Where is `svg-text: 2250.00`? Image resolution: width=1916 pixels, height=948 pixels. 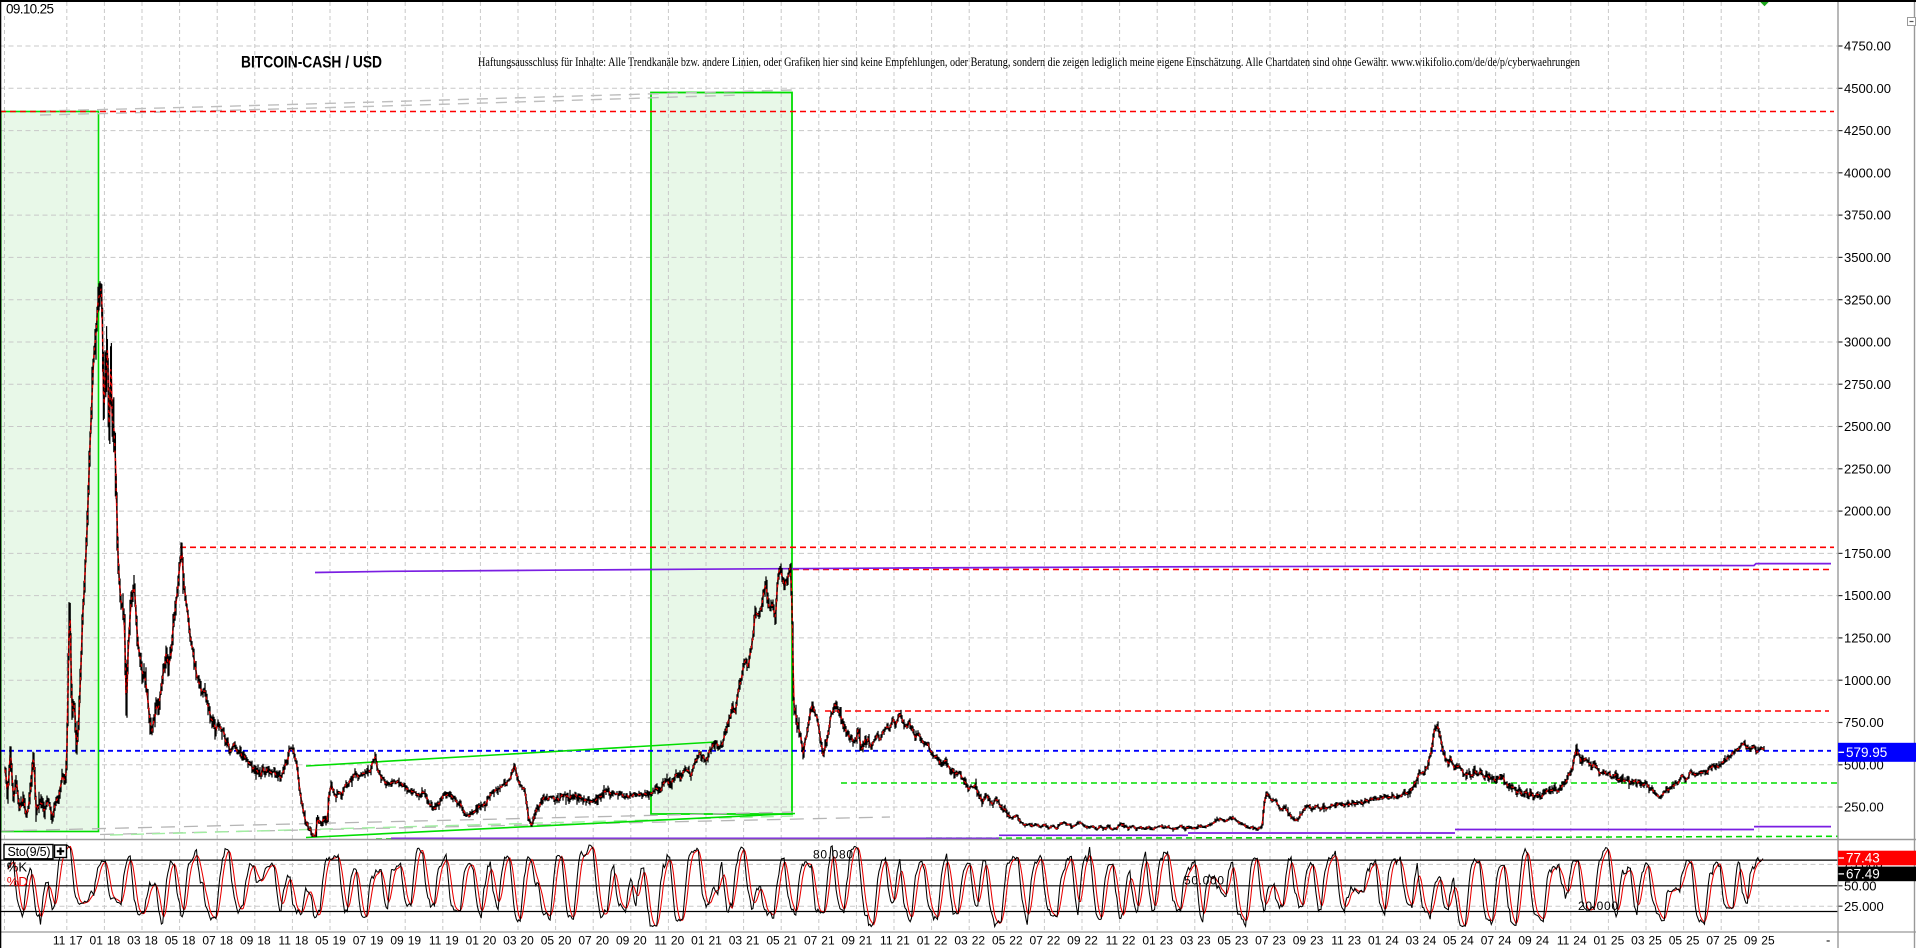
svg-text: 2250.00 is located at coordinates (1867, 468).